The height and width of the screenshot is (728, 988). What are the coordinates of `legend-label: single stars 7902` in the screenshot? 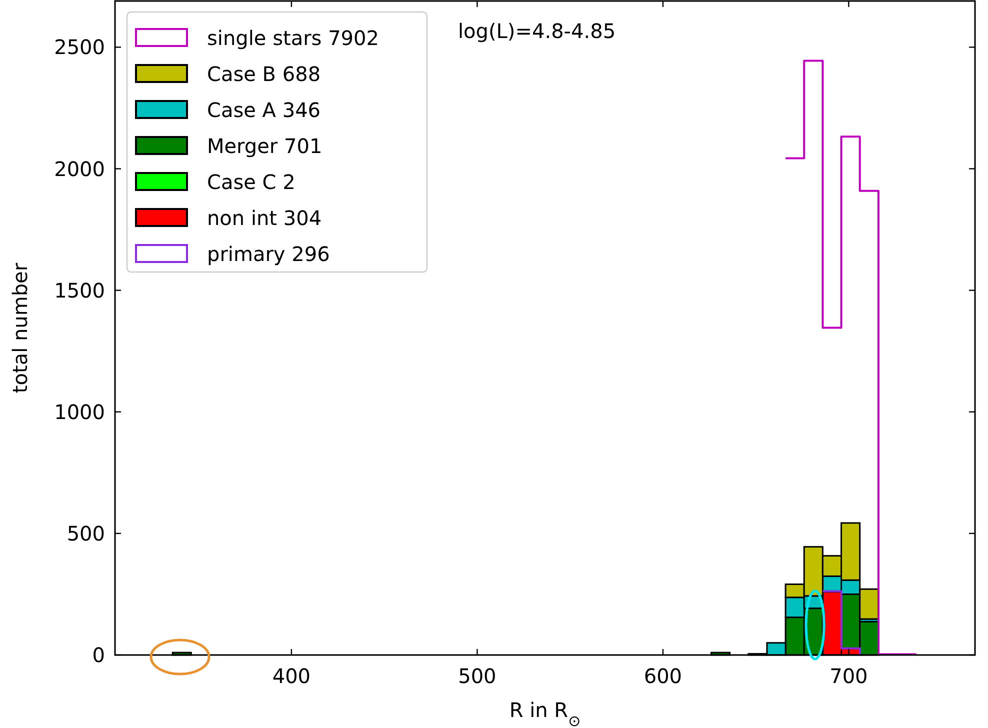 It's located at (293, 38).